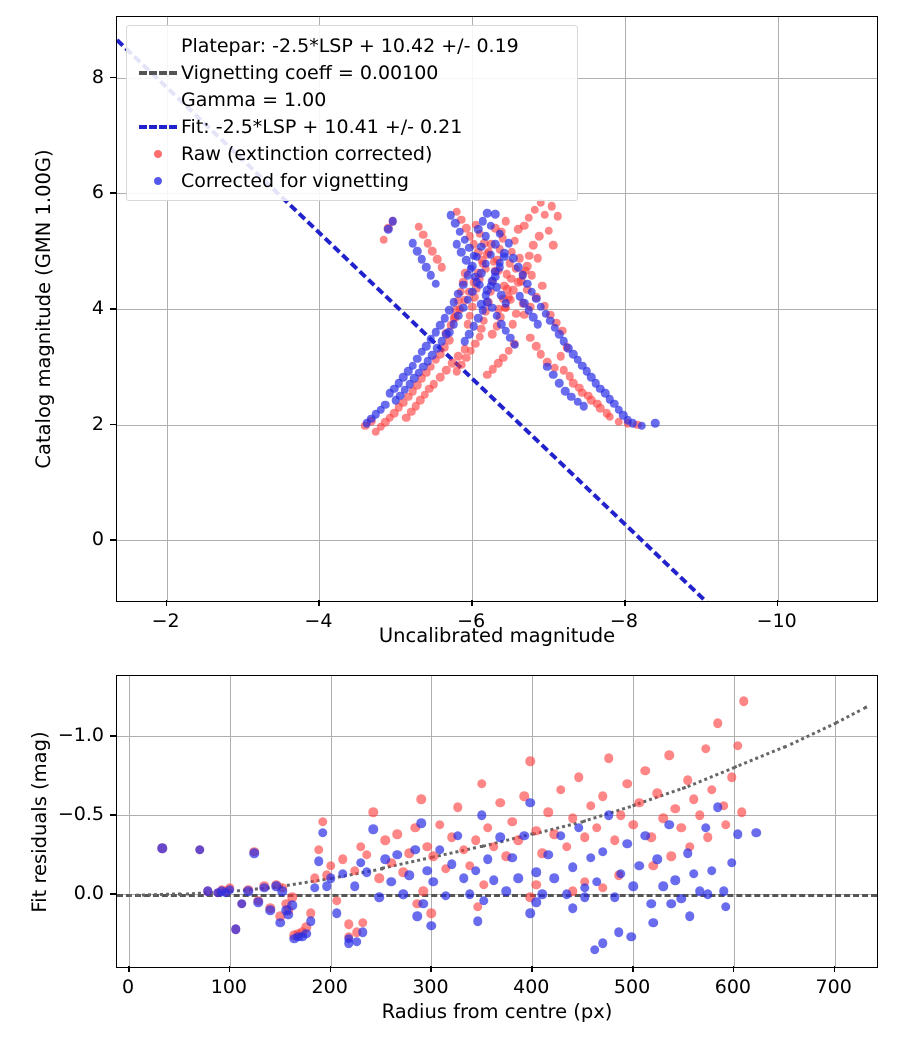  Describe the element at coordinates (97, 423) in the screenshot. I see `ytick-label: 2` at that location.